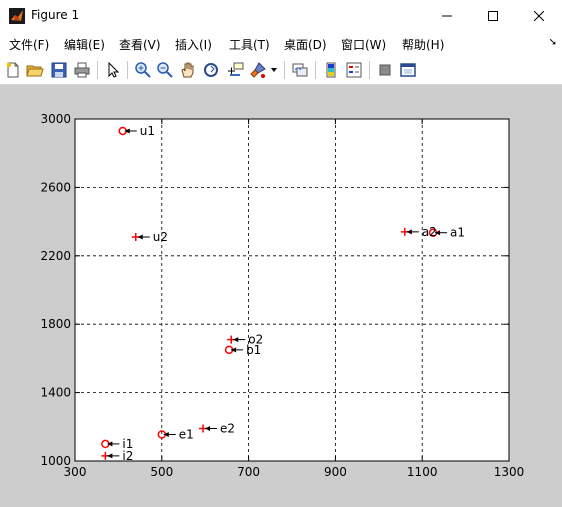  What do you see at coordinates (29, 45) in the screenshot?
I see `menu-file: 文件(F)` at bounding box center [29, 45].